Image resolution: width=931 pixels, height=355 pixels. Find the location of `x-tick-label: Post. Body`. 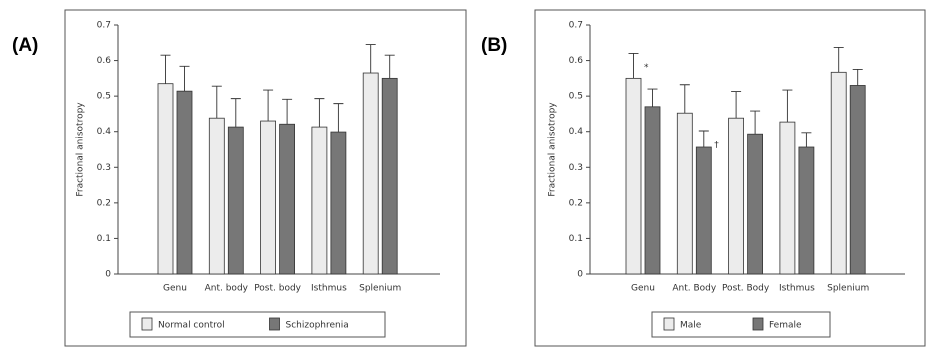

x-tick-label: Post. Body is located at coordinates (746, 289).